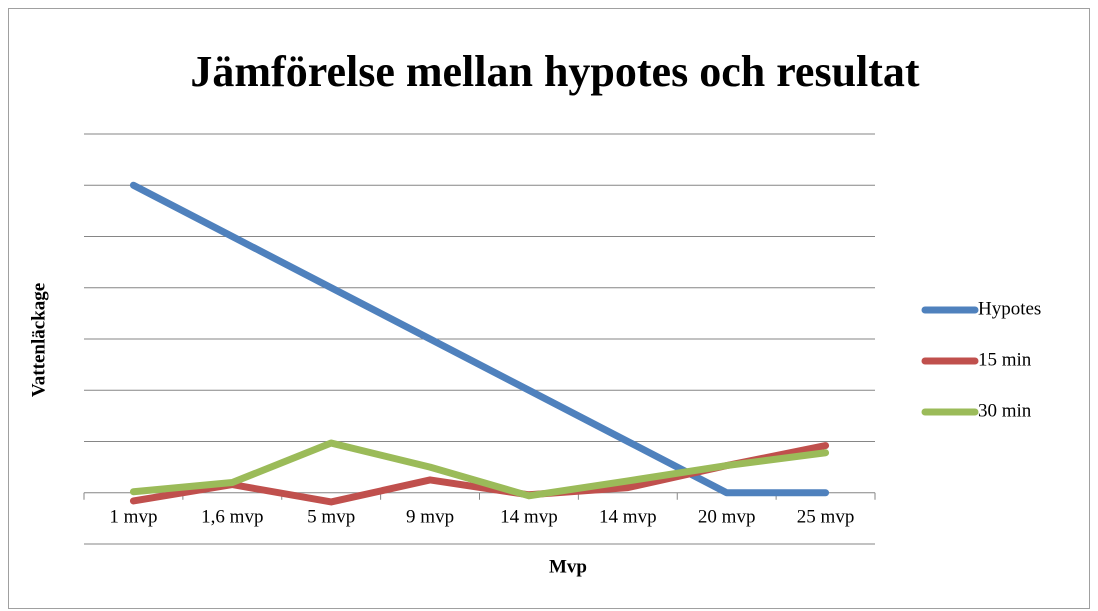 This screenshot has height=611, width=1098. What do you see at coordinates (826, 517) in the screenshot?
I see `x-tick-label: 25 mvp` at bounding box center [826, 517].